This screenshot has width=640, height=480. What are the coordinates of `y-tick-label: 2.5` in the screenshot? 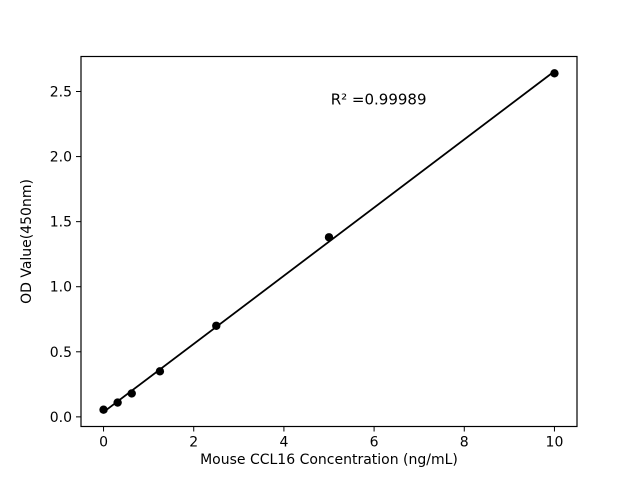 It's located at (61, 93).